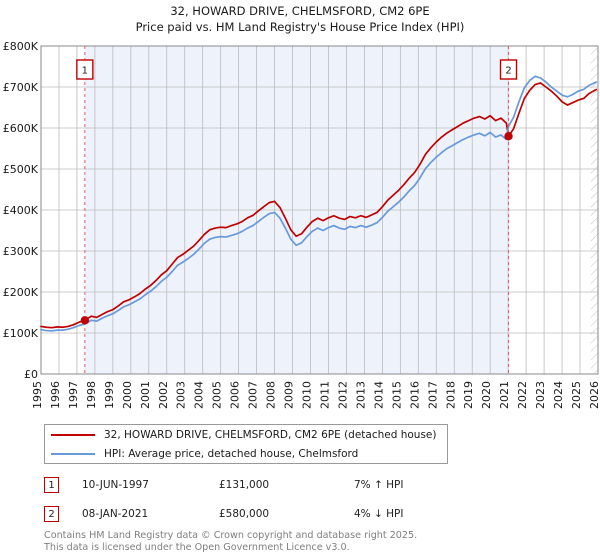  What do you see at coordinates (21, 169) in the screenshot?
I see `y-axis-tick-label: £500K` at bounding box center [21, 169].